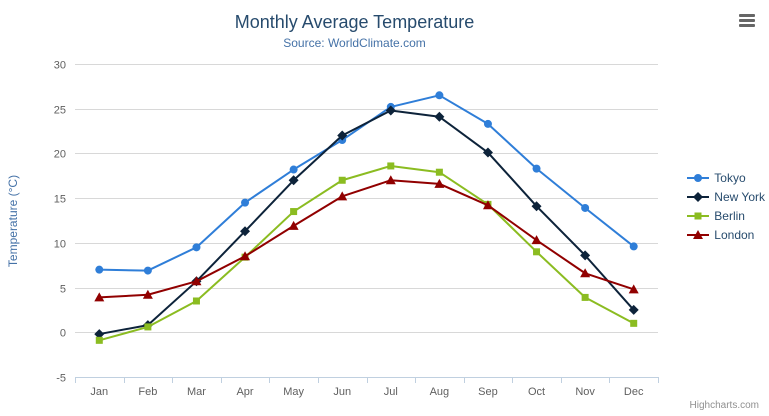  Describe the element at coordinates (60, 155) in the screenshot. I see `y-tick-label: 20` at that location.